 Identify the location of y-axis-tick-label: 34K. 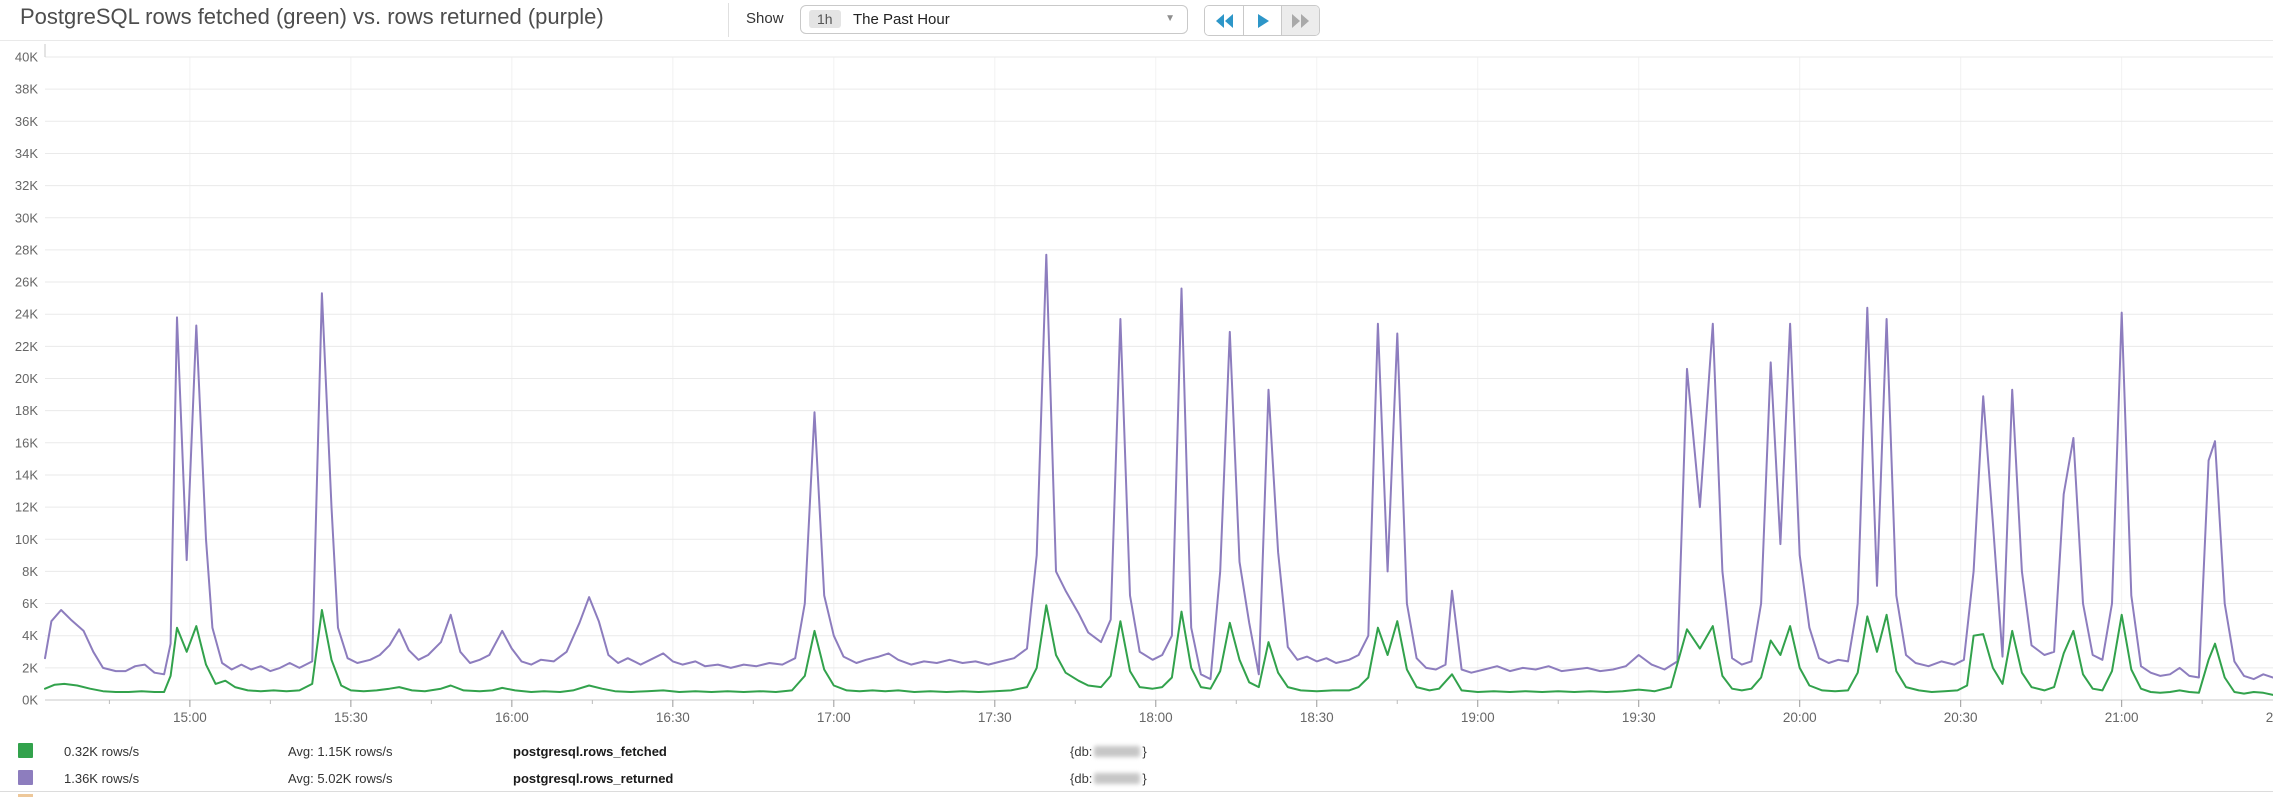
(26, 153).